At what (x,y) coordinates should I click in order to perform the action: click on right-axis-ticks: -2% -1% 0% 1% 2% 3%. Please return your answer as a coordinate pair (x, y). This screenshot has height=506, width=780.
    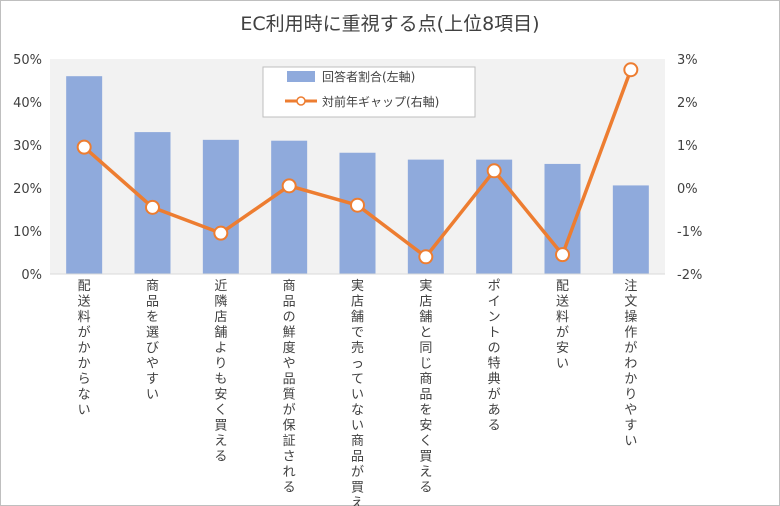
    Looking at the image, I should click on (689, 168).